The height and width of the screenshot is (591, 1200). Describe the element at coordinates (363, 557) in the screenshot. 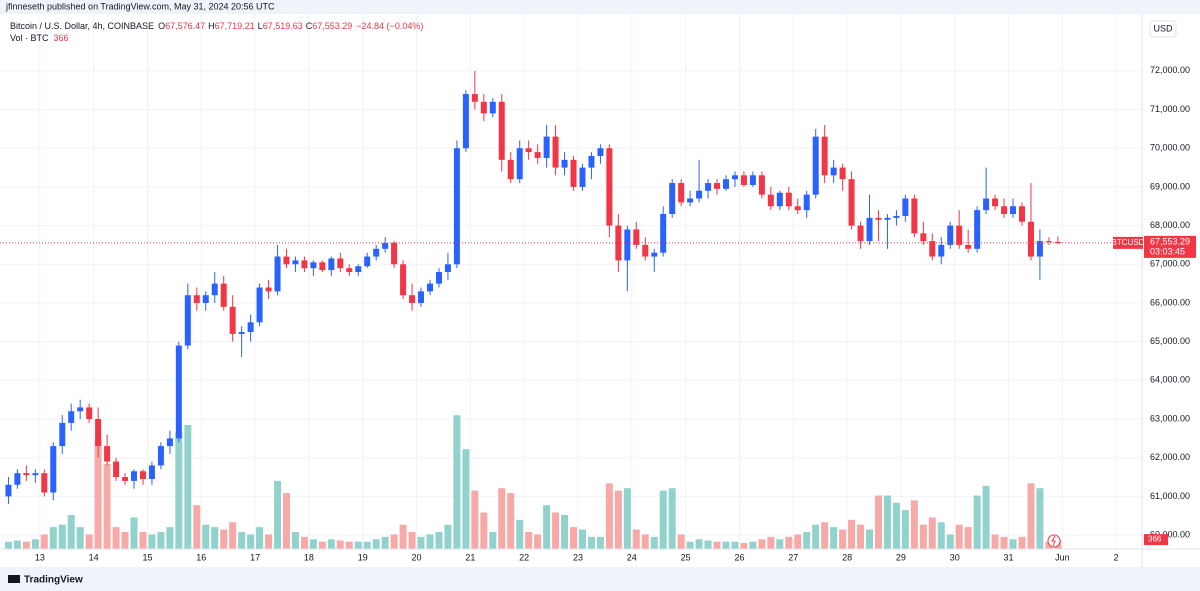

I see `x-tick-label: 19` at that location.